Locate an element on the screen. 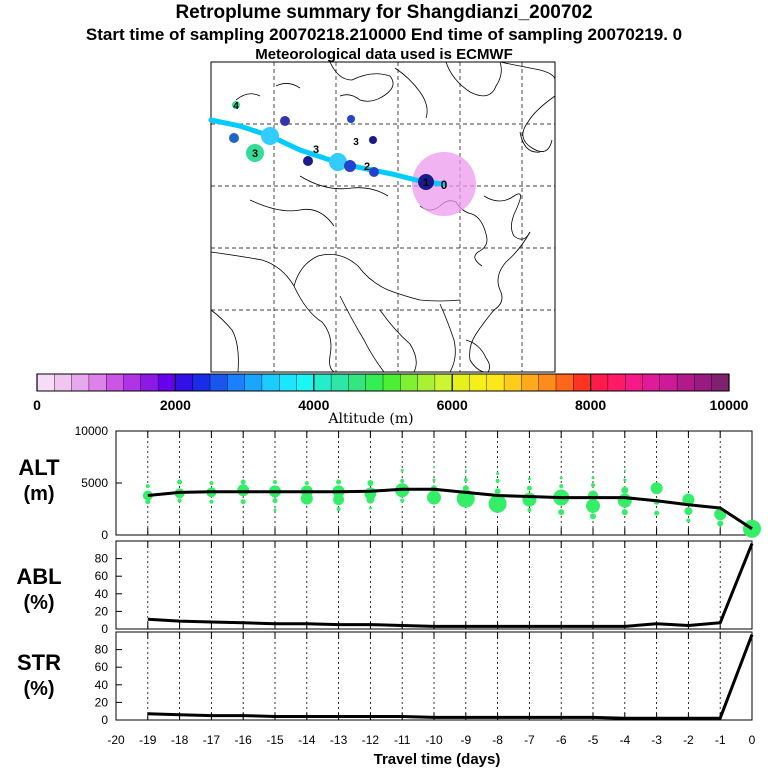 Image resolution: width=768 pixels, height=768 pixels. x-tick-label: -12 is located at coordinates (371, 740).